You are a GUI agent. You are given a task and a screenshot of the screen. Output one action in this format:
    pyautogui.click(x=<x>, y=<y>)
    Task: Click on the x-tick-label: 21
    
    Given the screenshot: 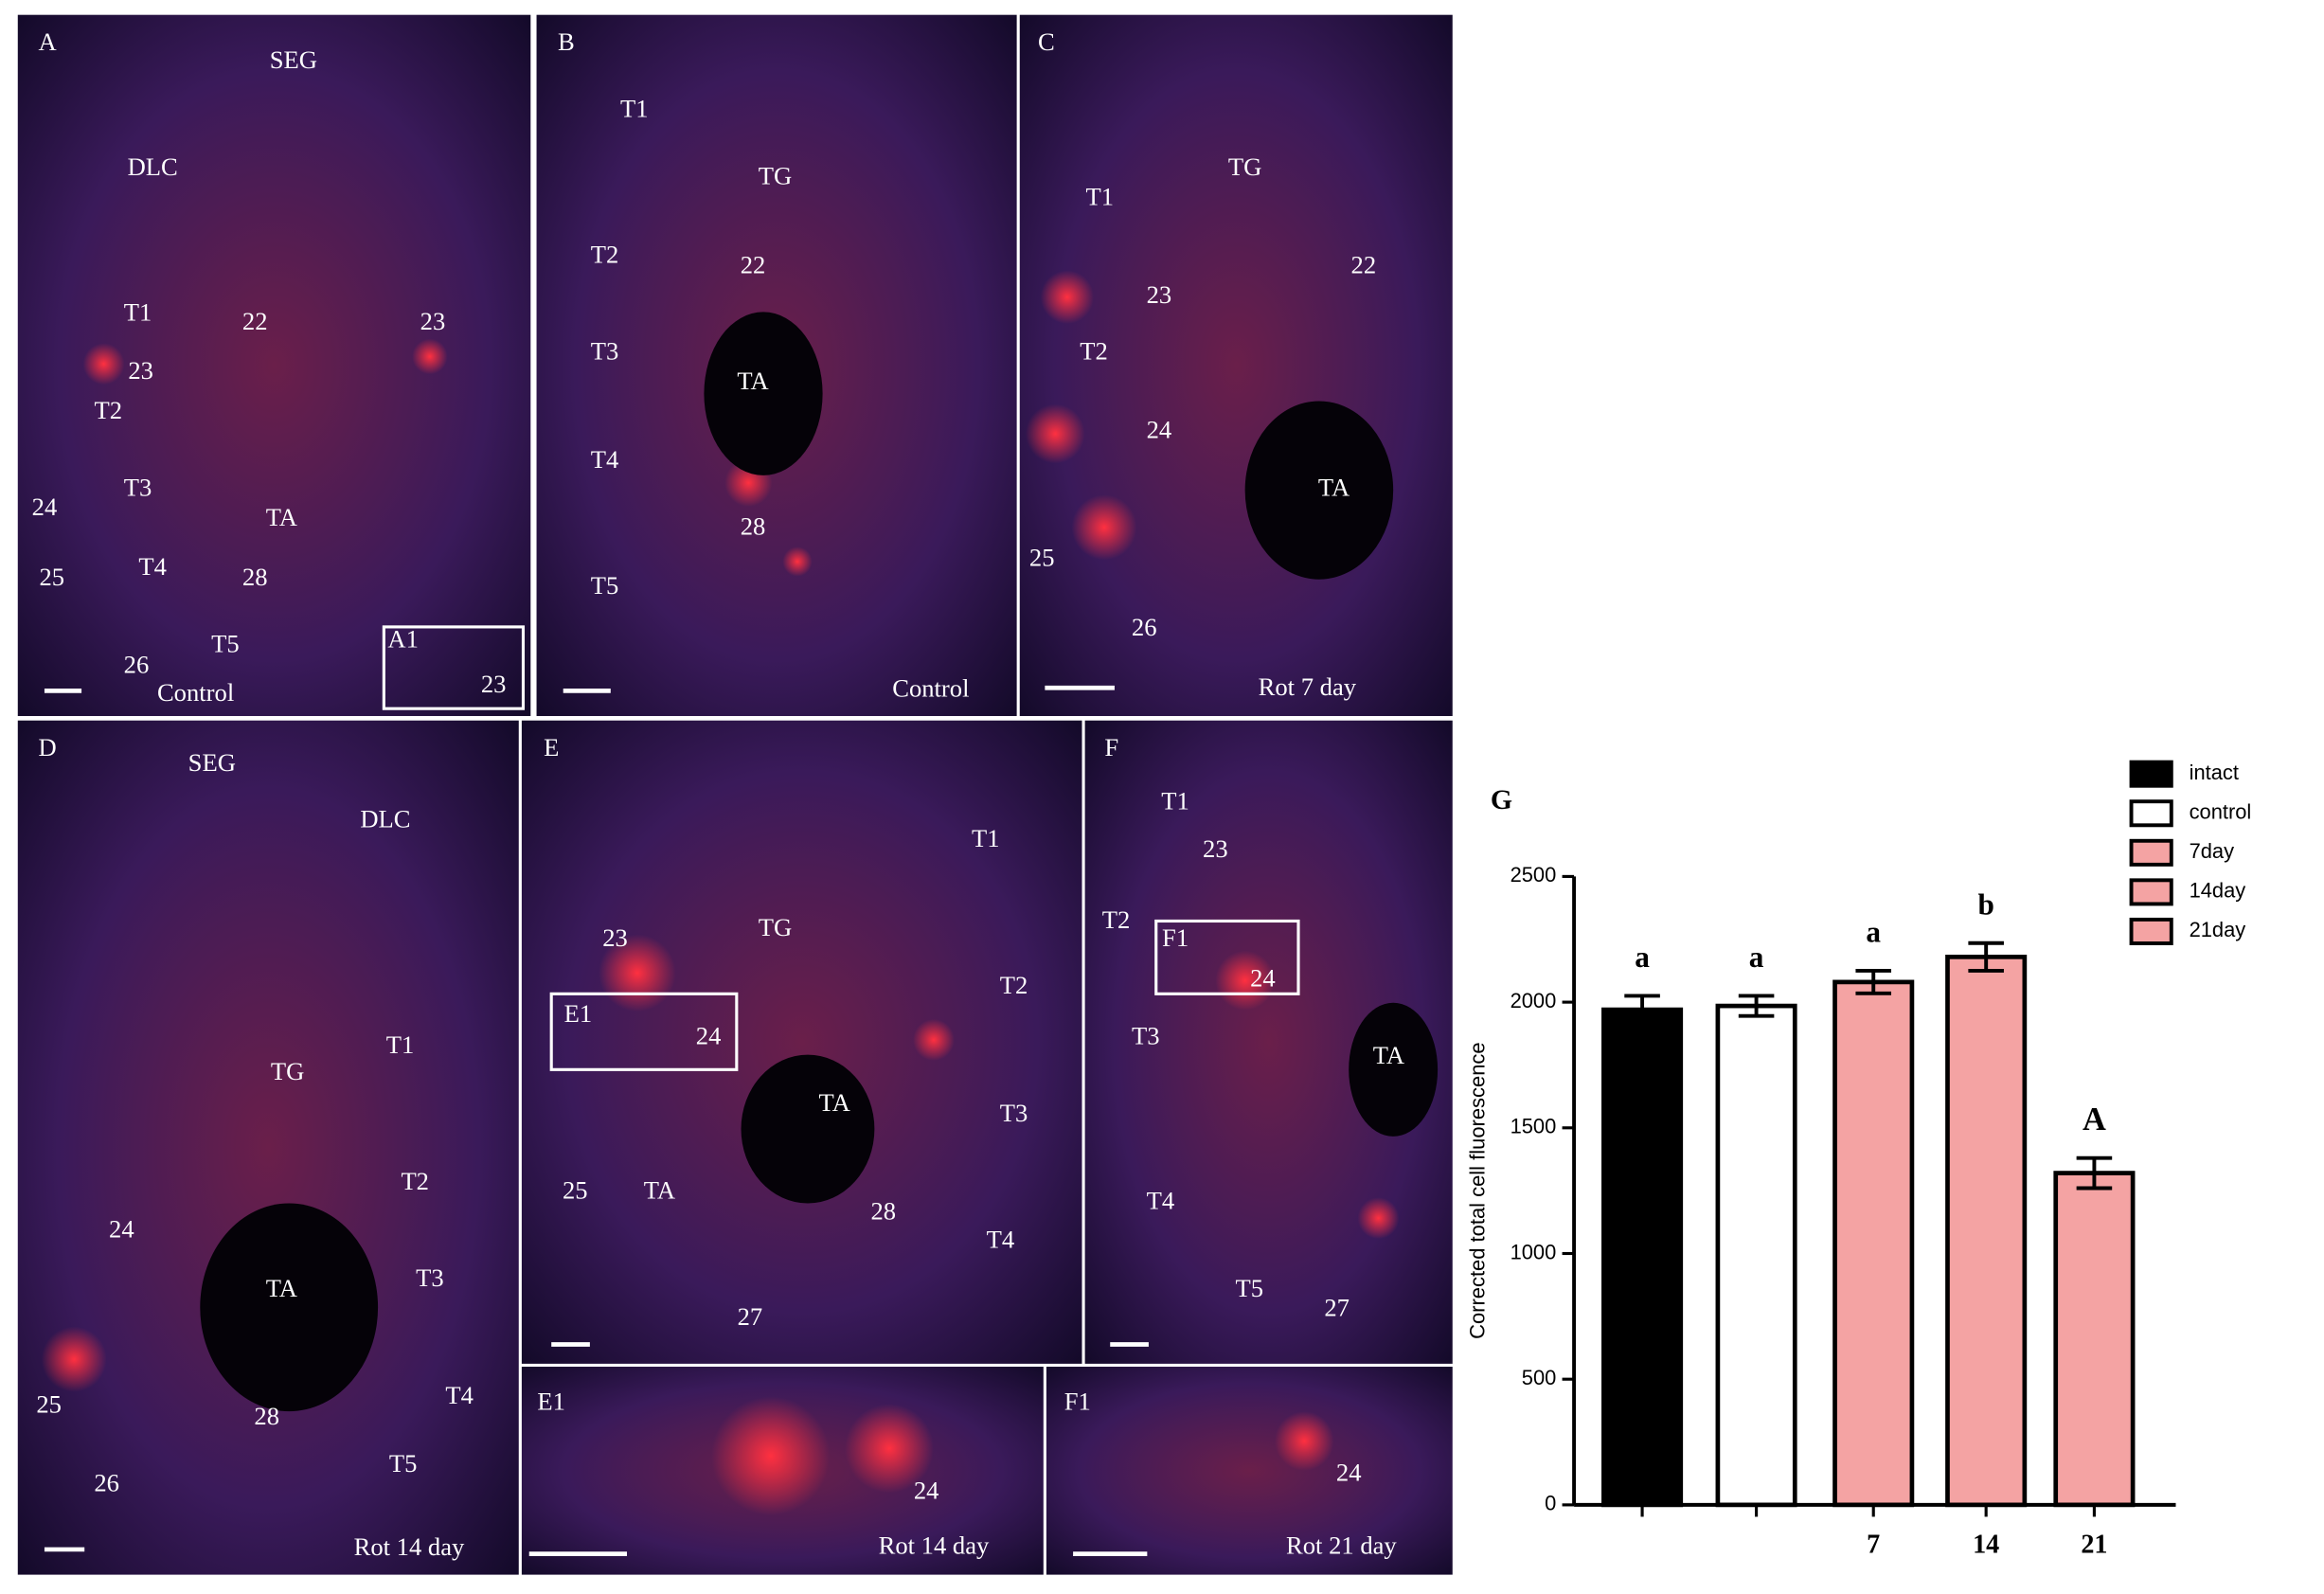 What is the action you would take?
    pyautogui.click(x=2094, y=1544)
    